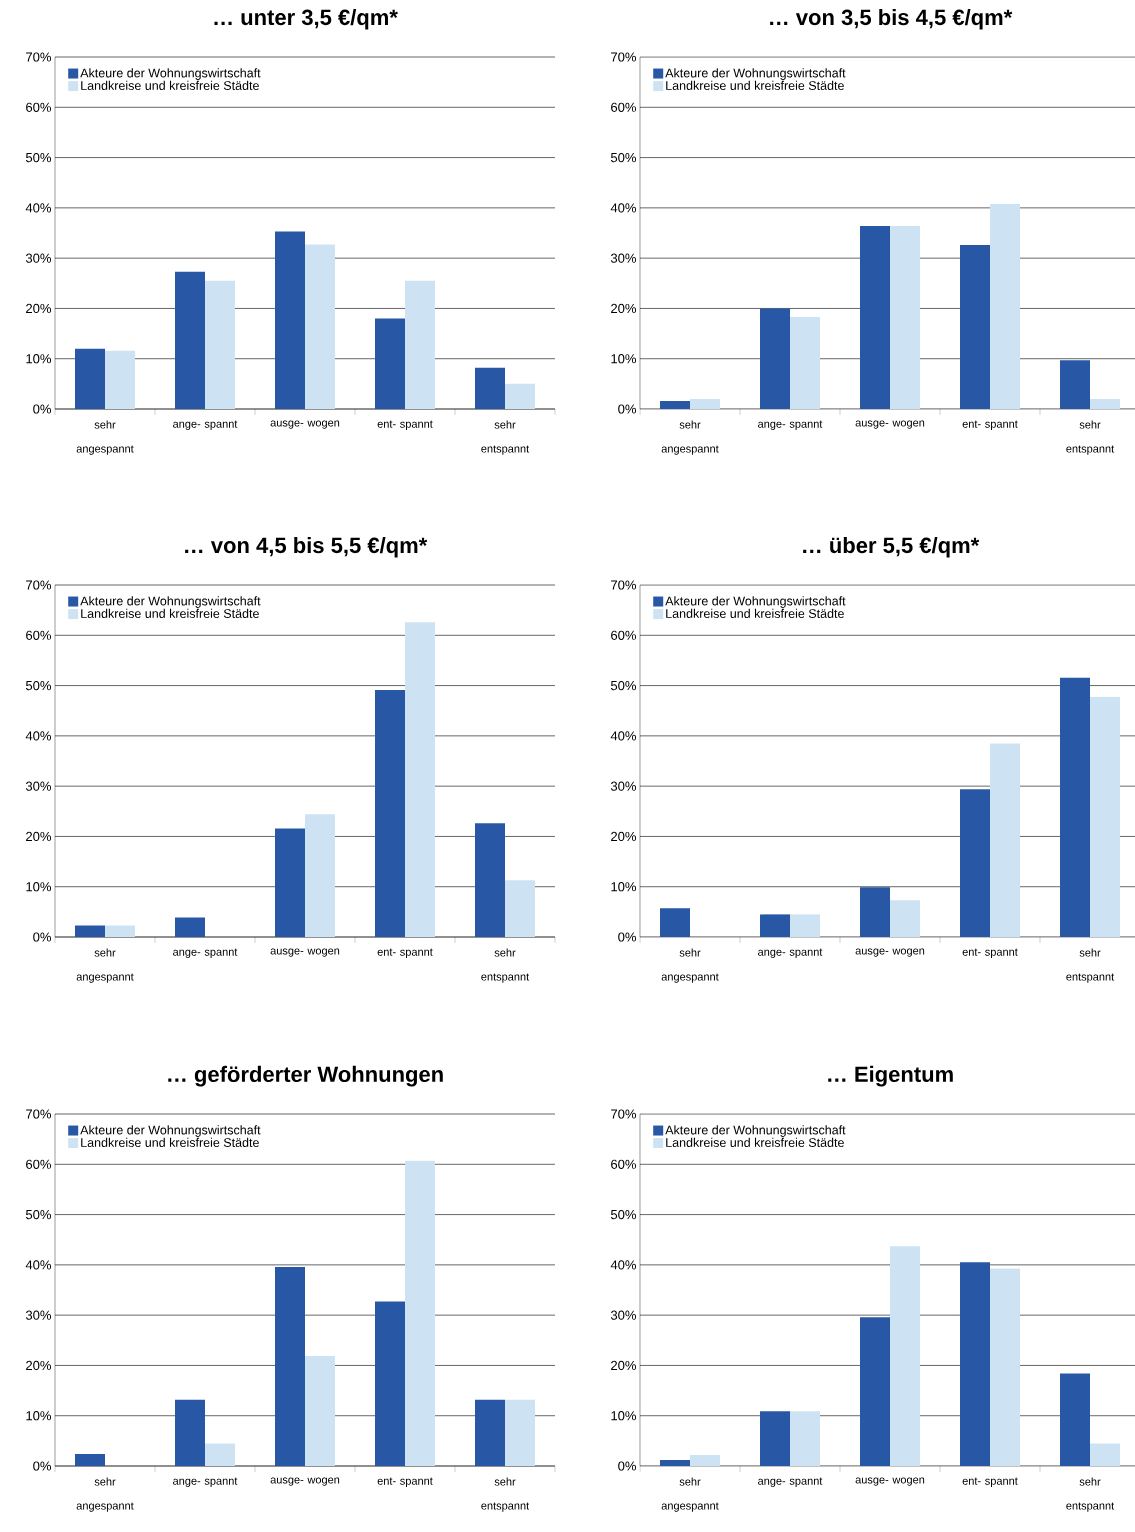  What do you see at coordinates (891, 19) in the screenshot?
I see `chart-title: … von 3,5 bis 4,5 €/qm*` at bounding box center [891, 19].